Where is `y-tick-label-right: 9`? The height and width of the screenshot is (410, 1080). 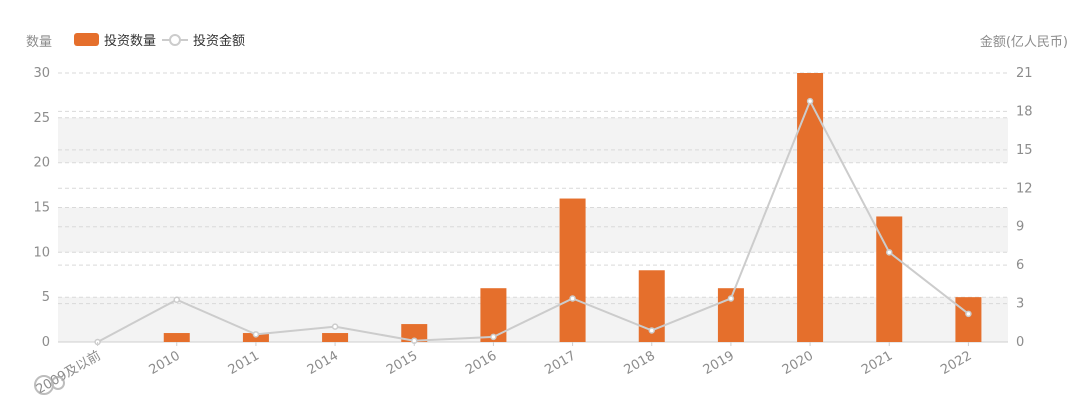
y-tick-label-right: 9 is located at coordinates (1020, 227).